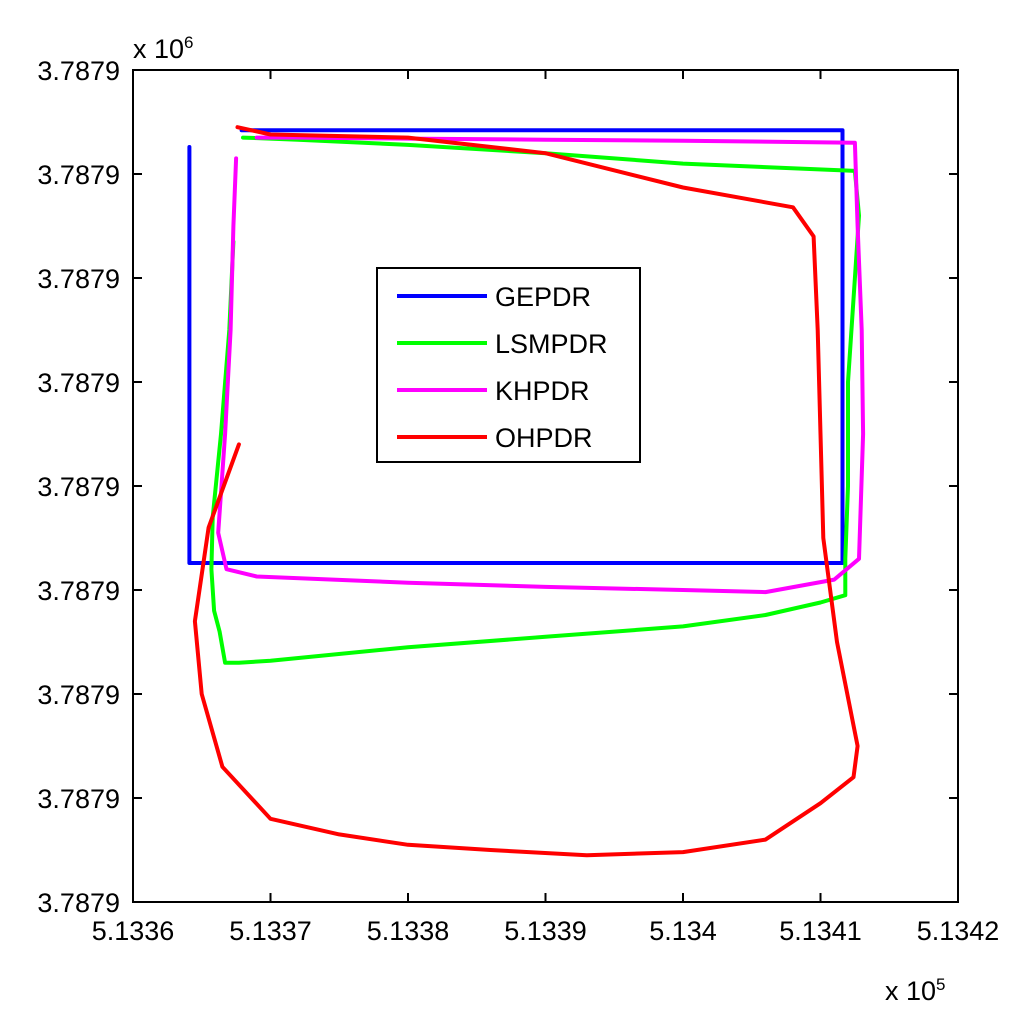 The height and width of the screenshot is (1024, 1024). I want to click on x-exponent-power: 5, so click(940, 984).